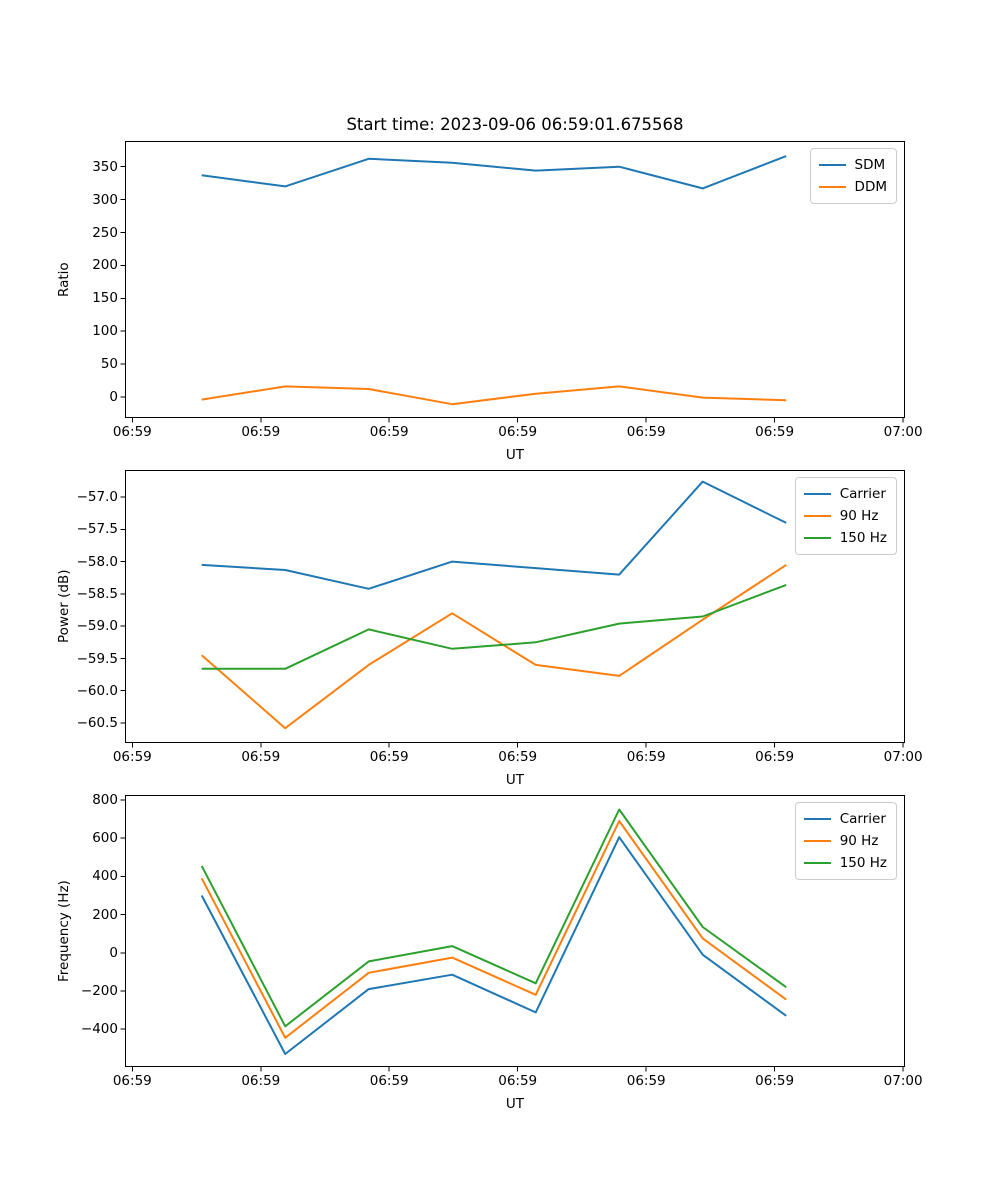  Describe the element at coordinates (494, 395) in the screenshot. I see `series-line-ddm` at that location.